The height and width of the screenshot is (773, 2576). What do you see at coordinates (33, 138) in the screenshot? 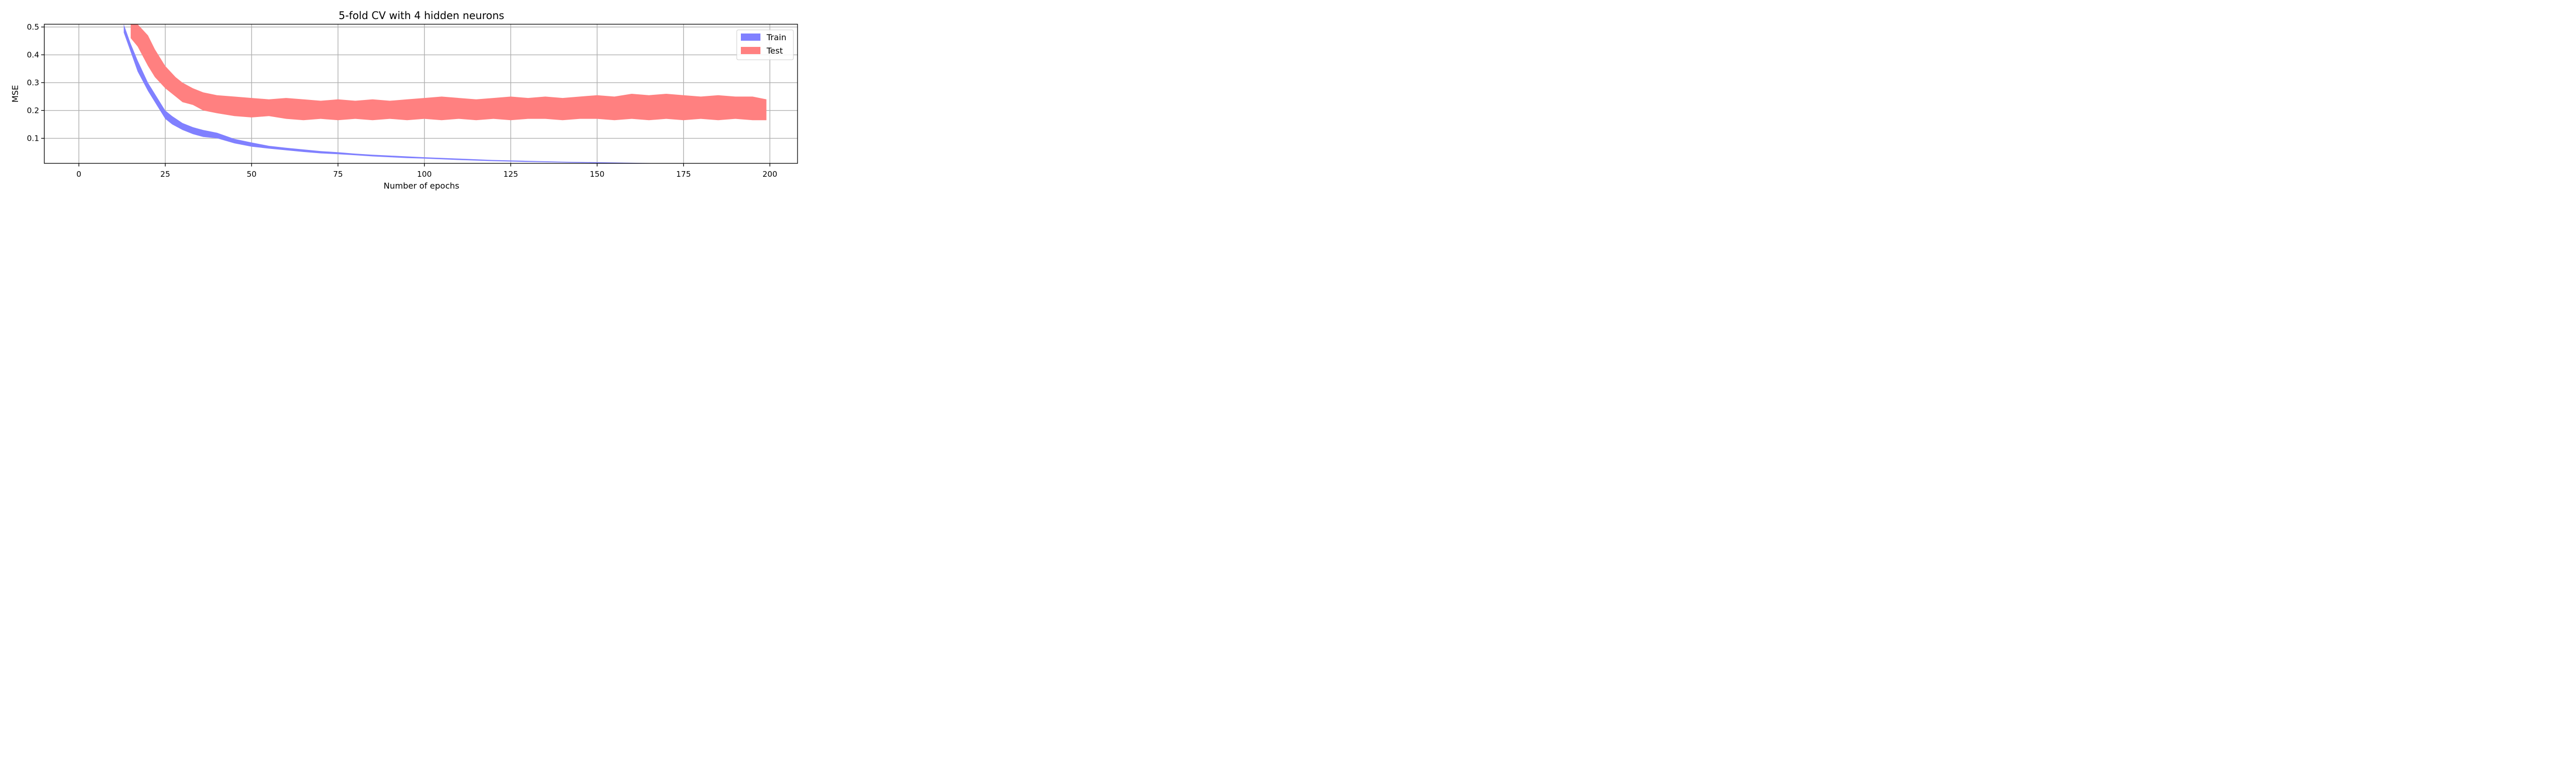
I see `y-tick-label: 0.1` at bounding box center [33, 138].